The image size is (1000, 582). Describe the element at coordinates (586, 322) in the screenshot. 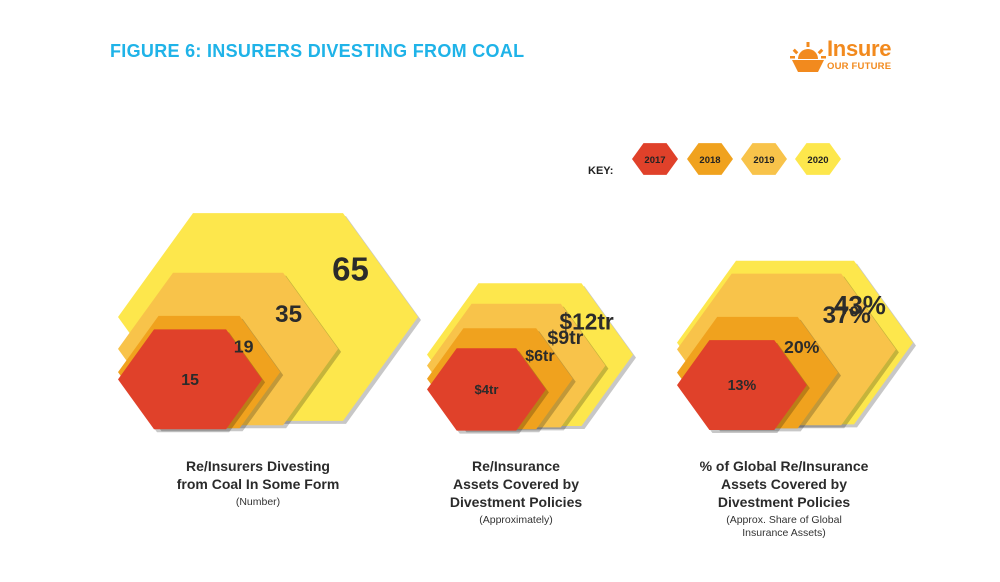

I see `value-label-2020: $12tr` at that location.